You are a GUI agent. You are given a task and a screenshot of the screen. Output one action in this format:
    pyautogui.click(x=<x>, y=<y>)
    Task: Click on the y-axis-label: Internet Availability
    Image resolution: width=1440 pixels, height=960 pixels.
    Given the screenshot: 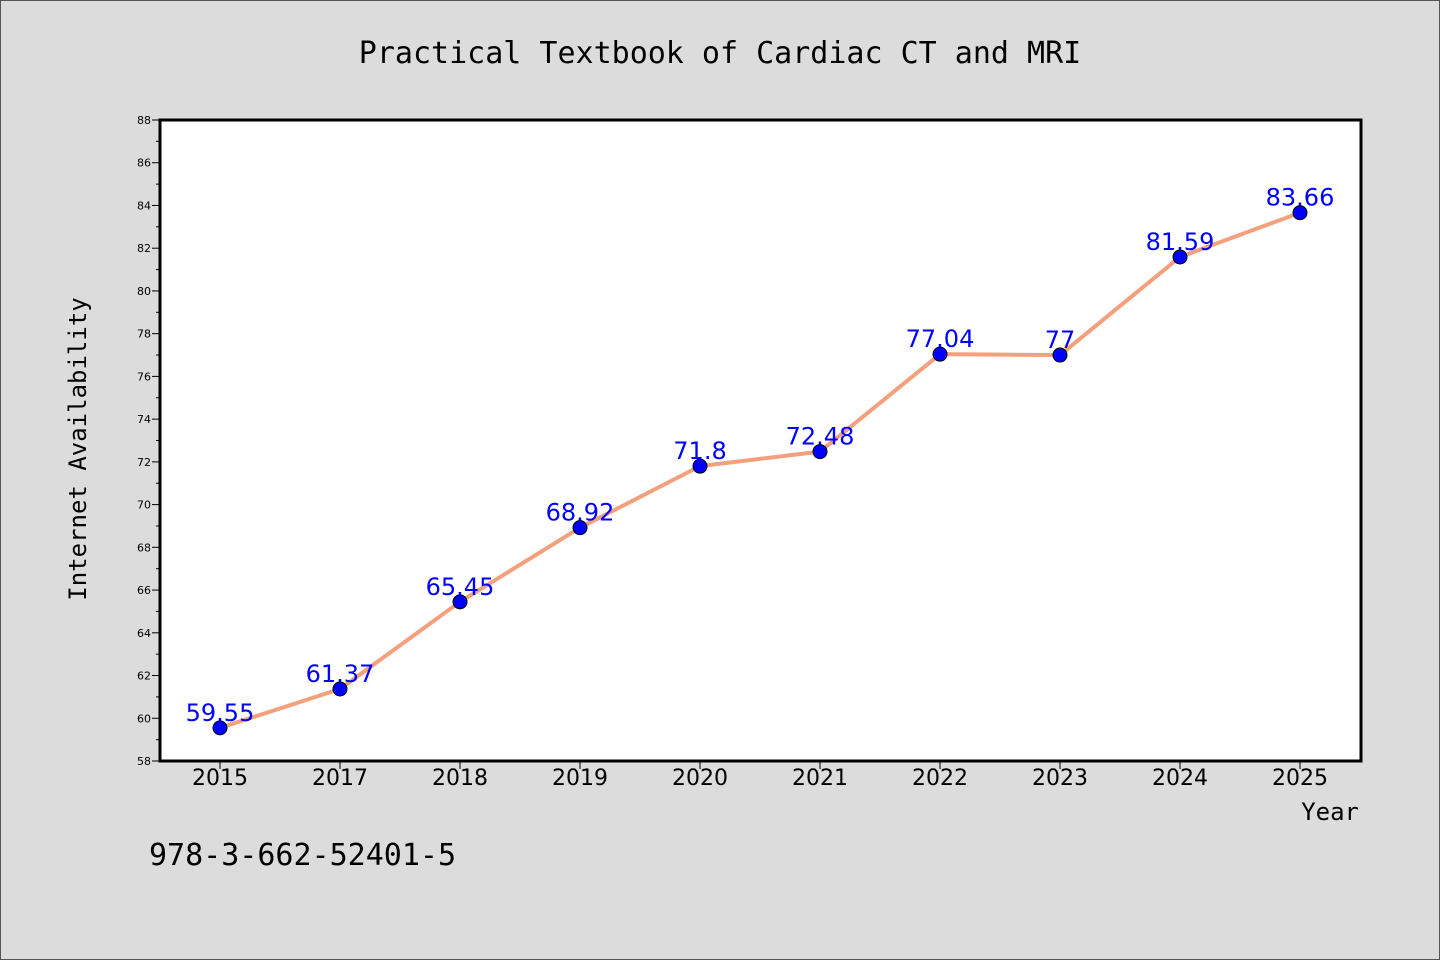 What is the action you would take?
    pyautogui.click(x=78, y=448)
    